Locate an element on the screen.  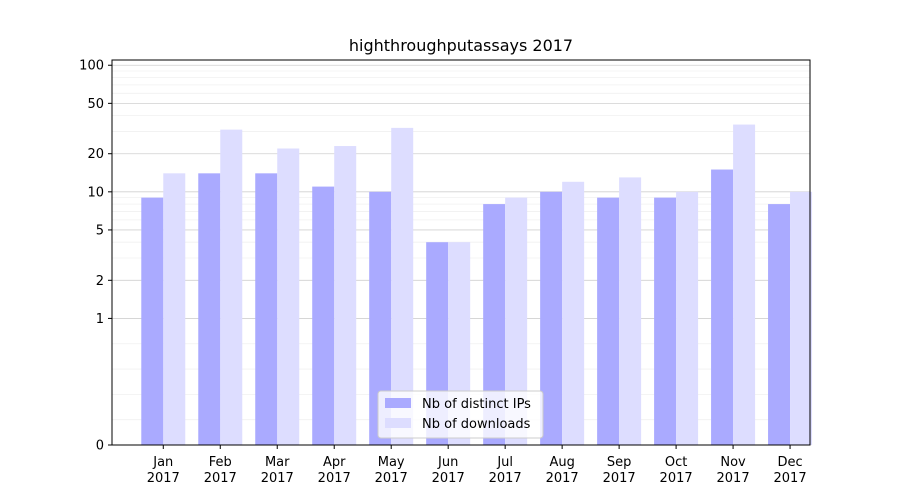
legend-label: Nb of downloads is located at coordinates (476, 424).